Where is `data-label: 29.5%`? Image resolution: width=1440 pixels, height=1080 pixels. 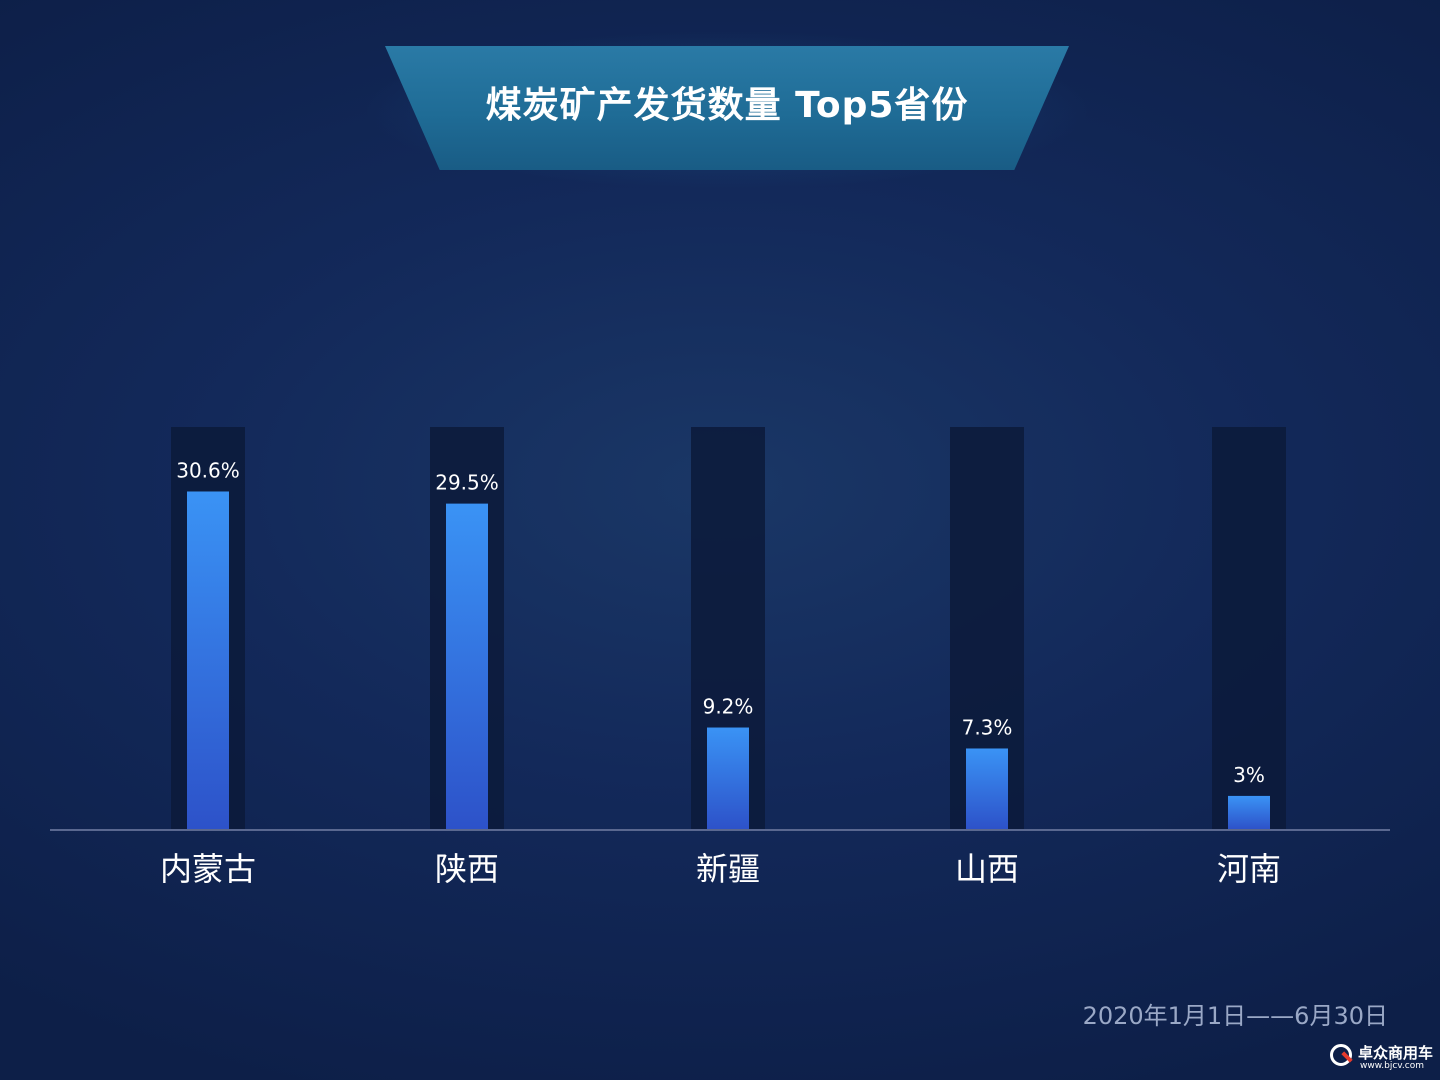 data-label: 29.5% is located at coordinates (467, 483).